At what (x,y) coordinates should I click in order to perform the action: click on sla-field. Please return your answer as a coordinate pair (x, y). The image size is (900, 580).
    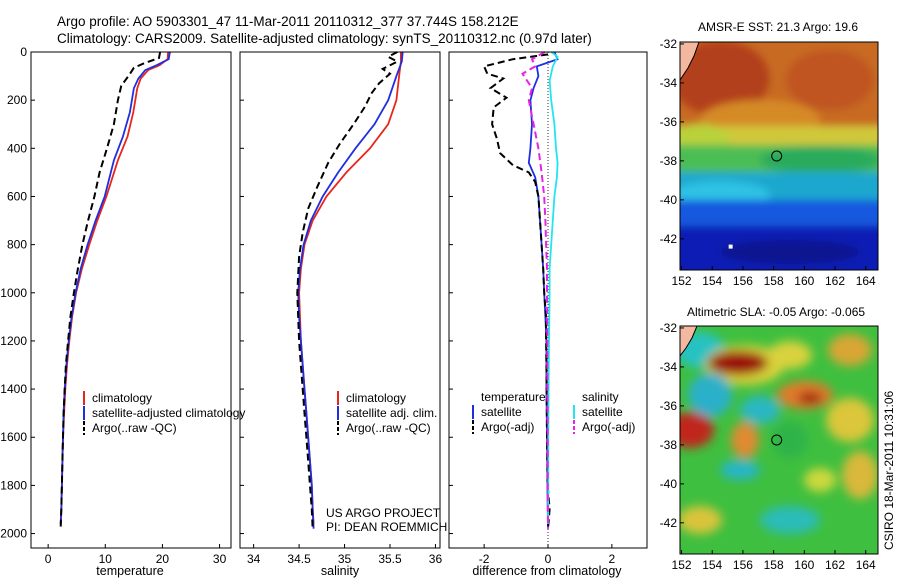
    Looking at the image, I should click on (779, 433).